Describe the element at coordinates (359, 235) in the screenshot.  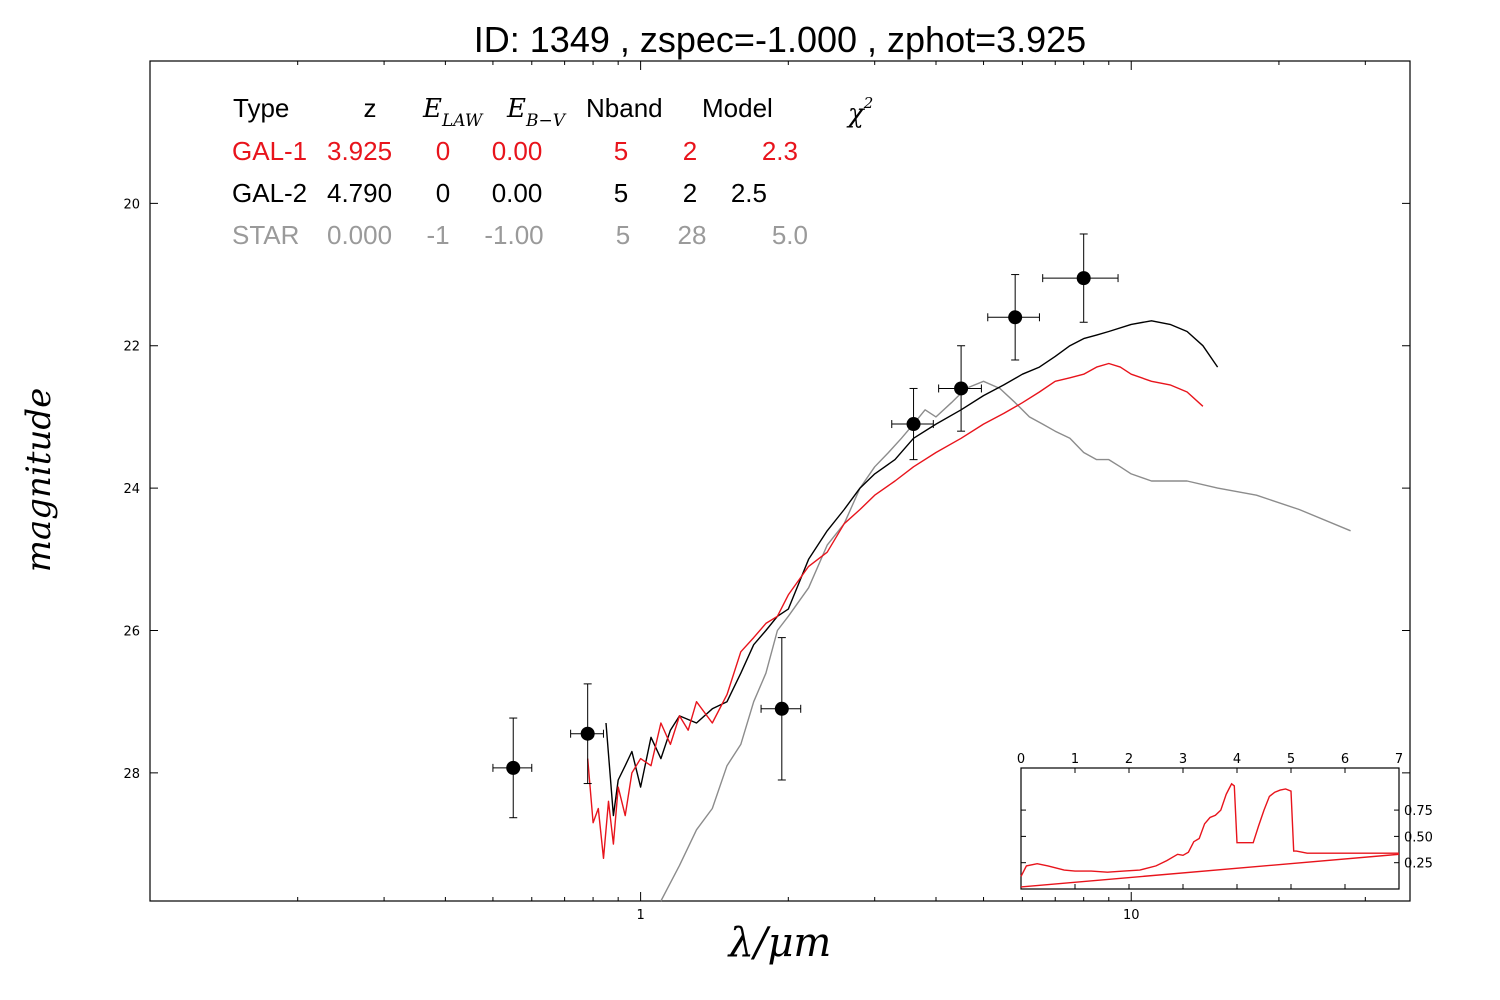
I see `row-z: 0.000` at that location.